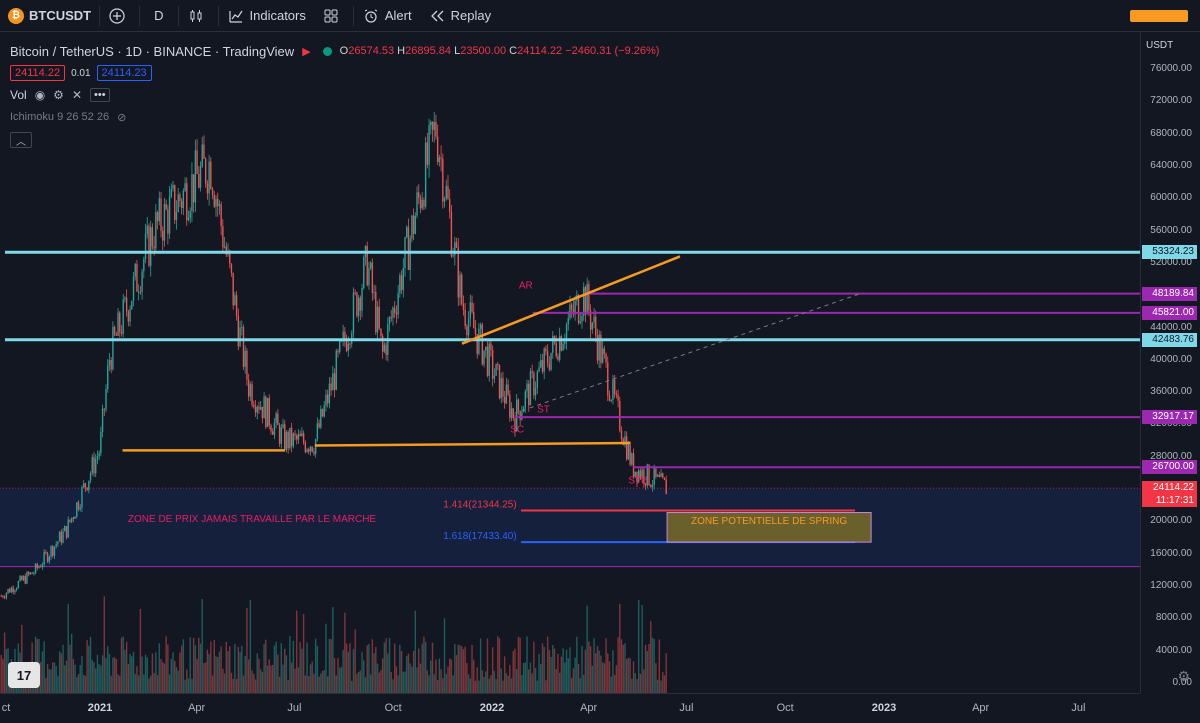  What do you see at coordinates (570, 708) in the screenshot?
I see `time-axis: ct 2021 Apr Jul Oct 2022 Apr Jul Oct 2023 Apr Jul` at bounding box center [570, 708].